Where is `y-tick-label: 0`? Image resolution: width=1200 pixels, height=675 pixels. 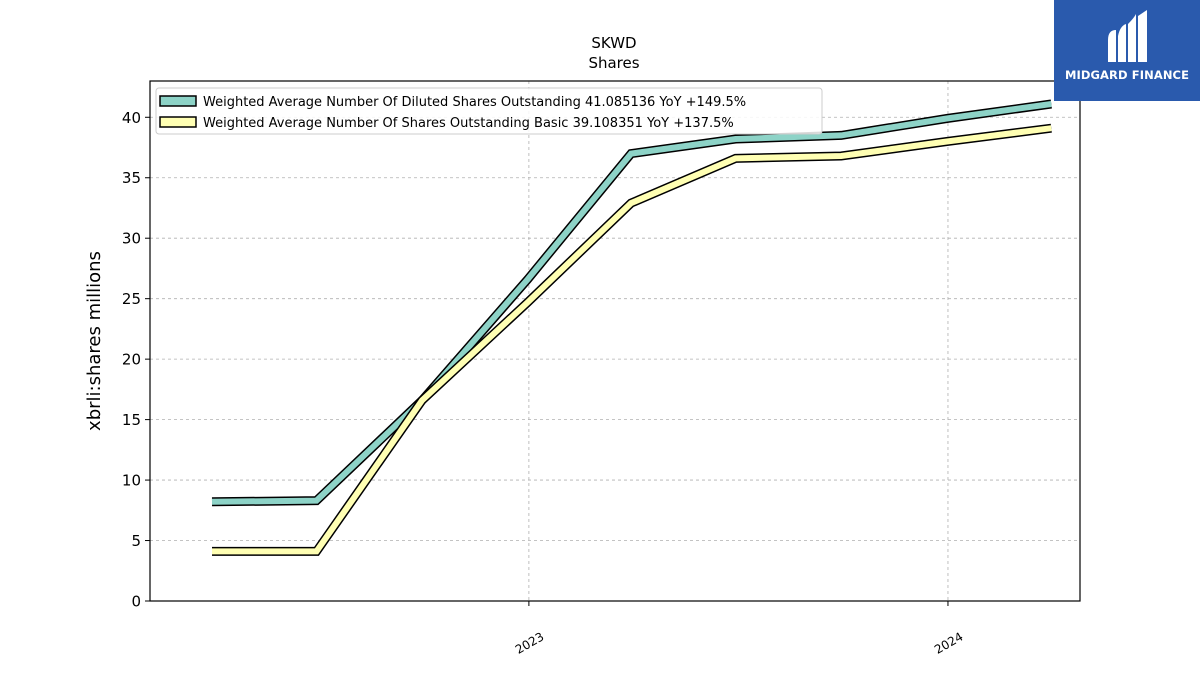
y-tick-label: 0 is located at coordinates (136, 602).